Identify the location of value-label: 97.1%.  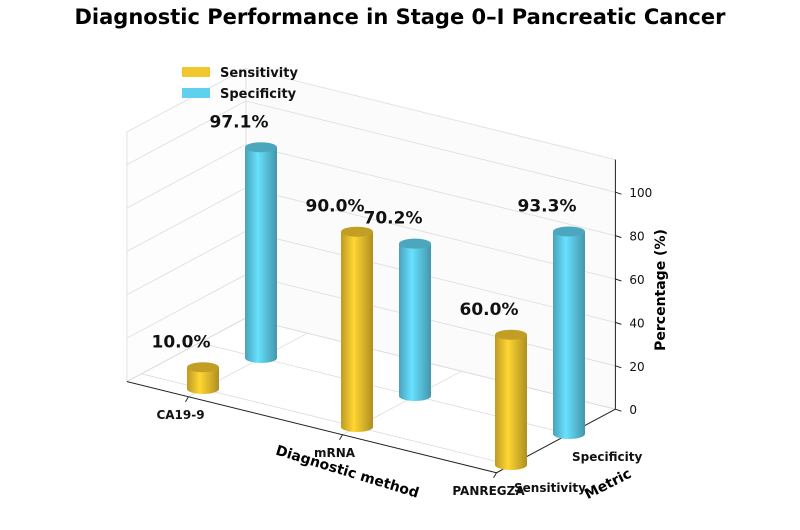
(239, 122).